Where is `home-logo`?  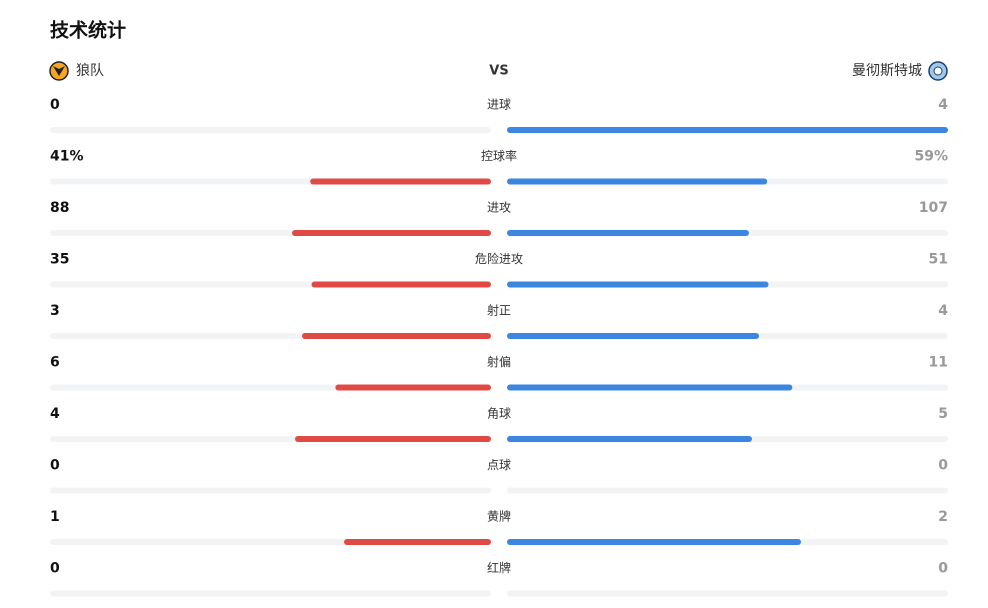
home-logo is located at coordinates (59, 71).